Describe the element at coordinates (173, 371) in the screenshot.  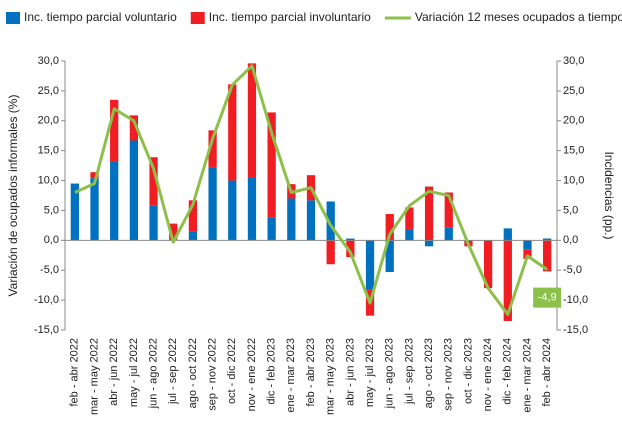
I see `x-tick-label: jul - sep 2022` at that location.